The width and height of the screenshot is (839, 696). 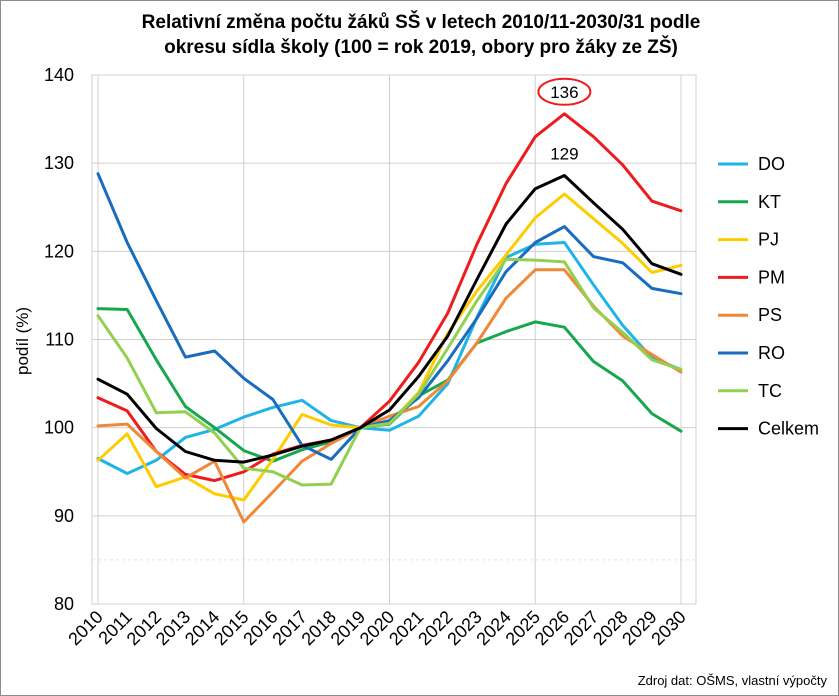 I want to click on source-note: Zdroj dat: OŠMS, vlastní výpočty, so click(x=733, y=680).